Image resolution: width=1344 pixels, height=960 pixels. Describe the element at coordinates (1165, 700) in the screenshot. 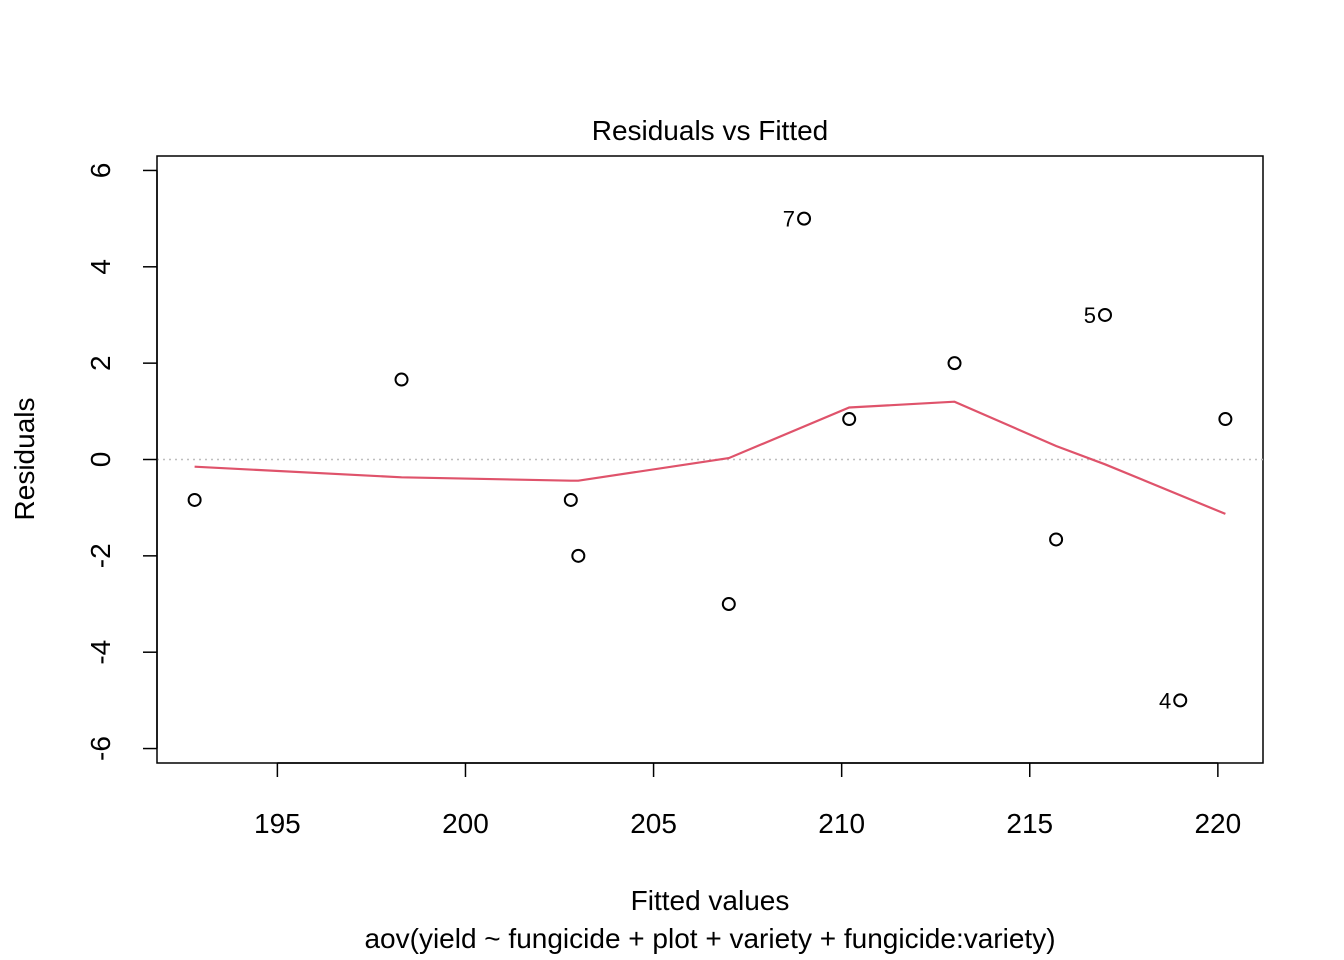

I see `point-label: 4` at that location.